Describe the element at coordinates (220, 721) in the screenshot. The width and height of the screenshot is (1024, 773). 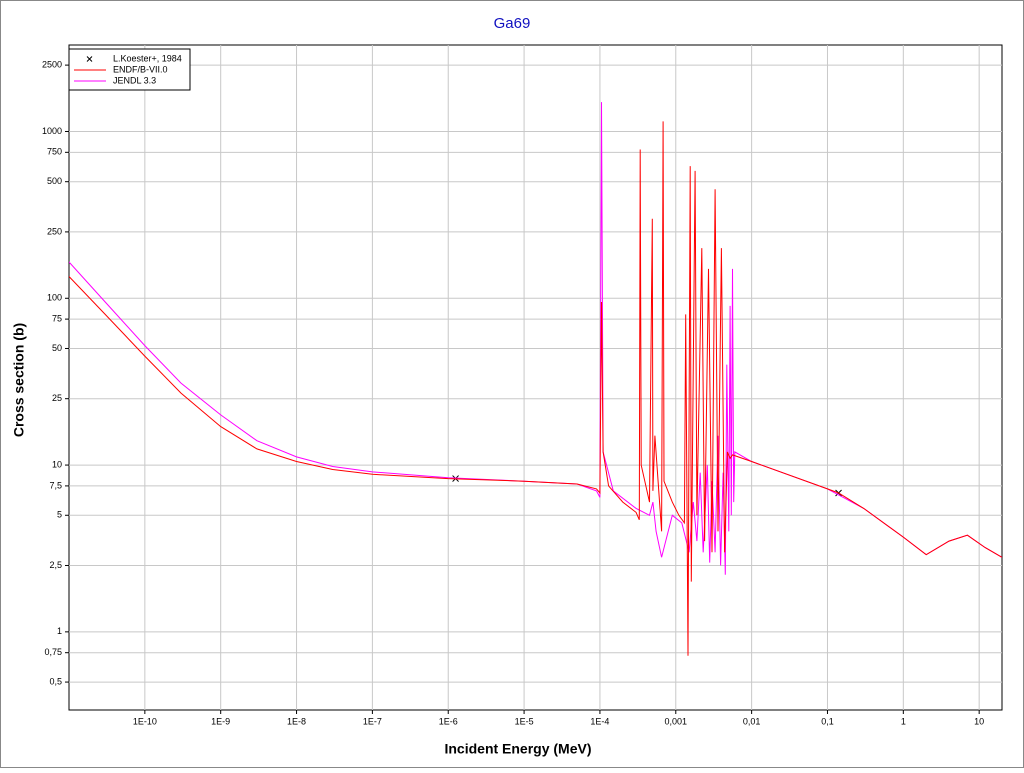
I see `x-tick-label: 1E-9` at that location.